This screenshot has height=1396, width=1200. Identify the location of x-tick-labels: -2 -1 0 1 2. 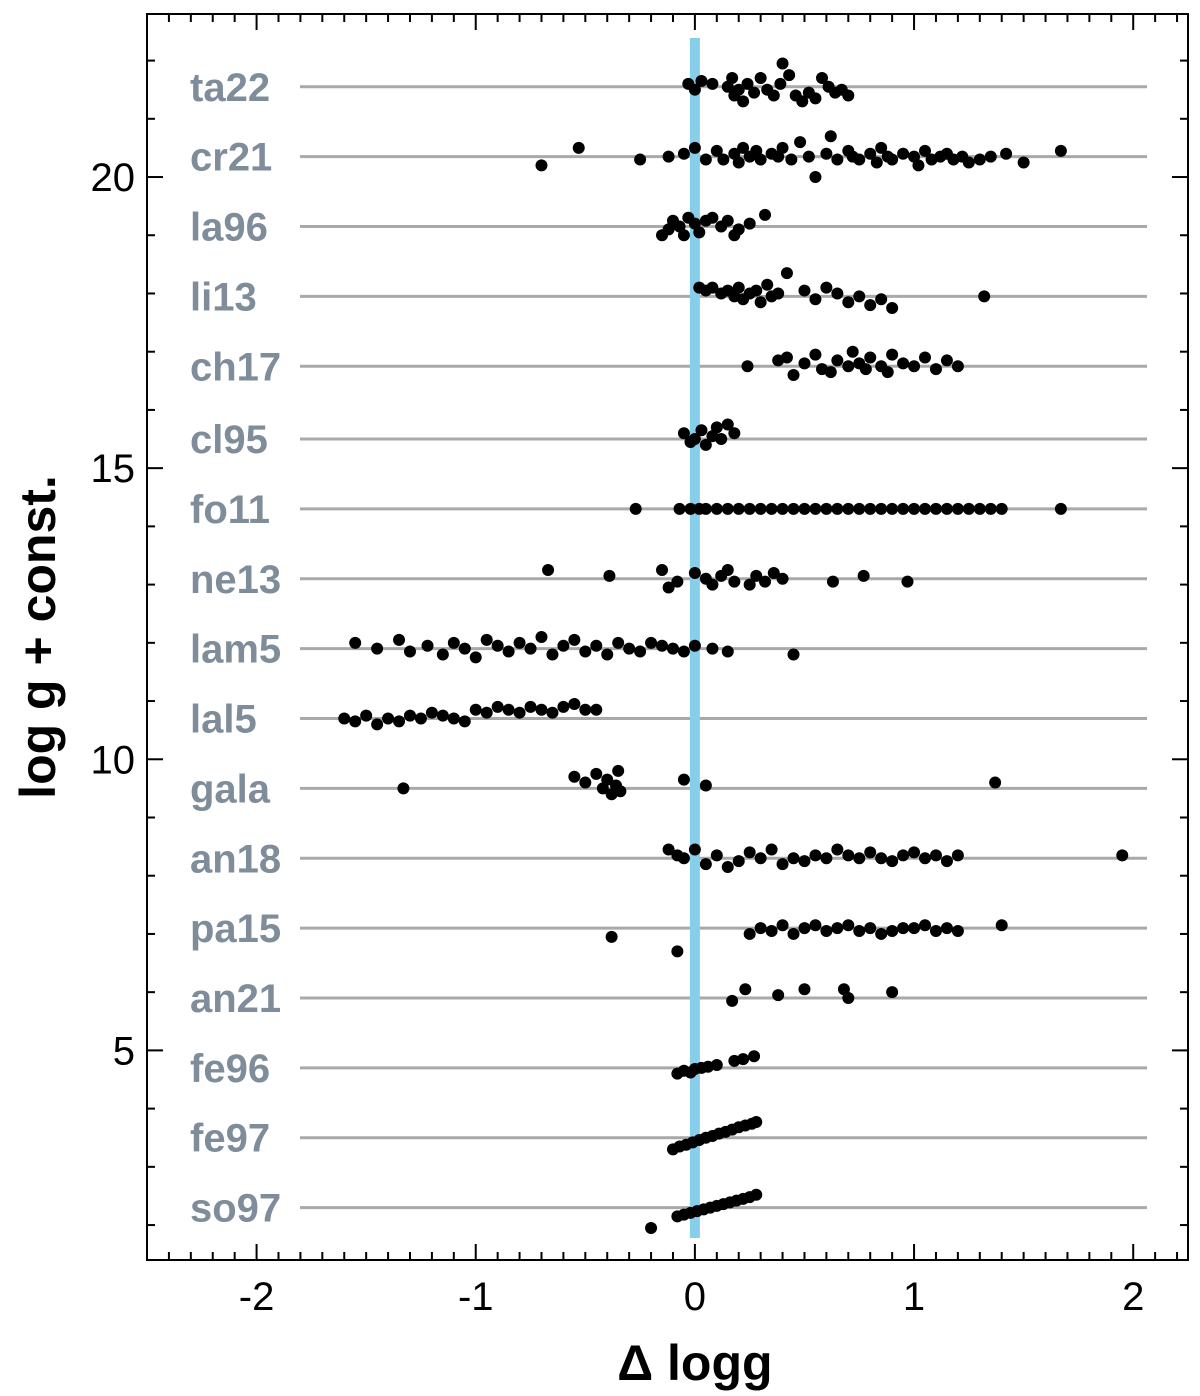
(692, 1297).